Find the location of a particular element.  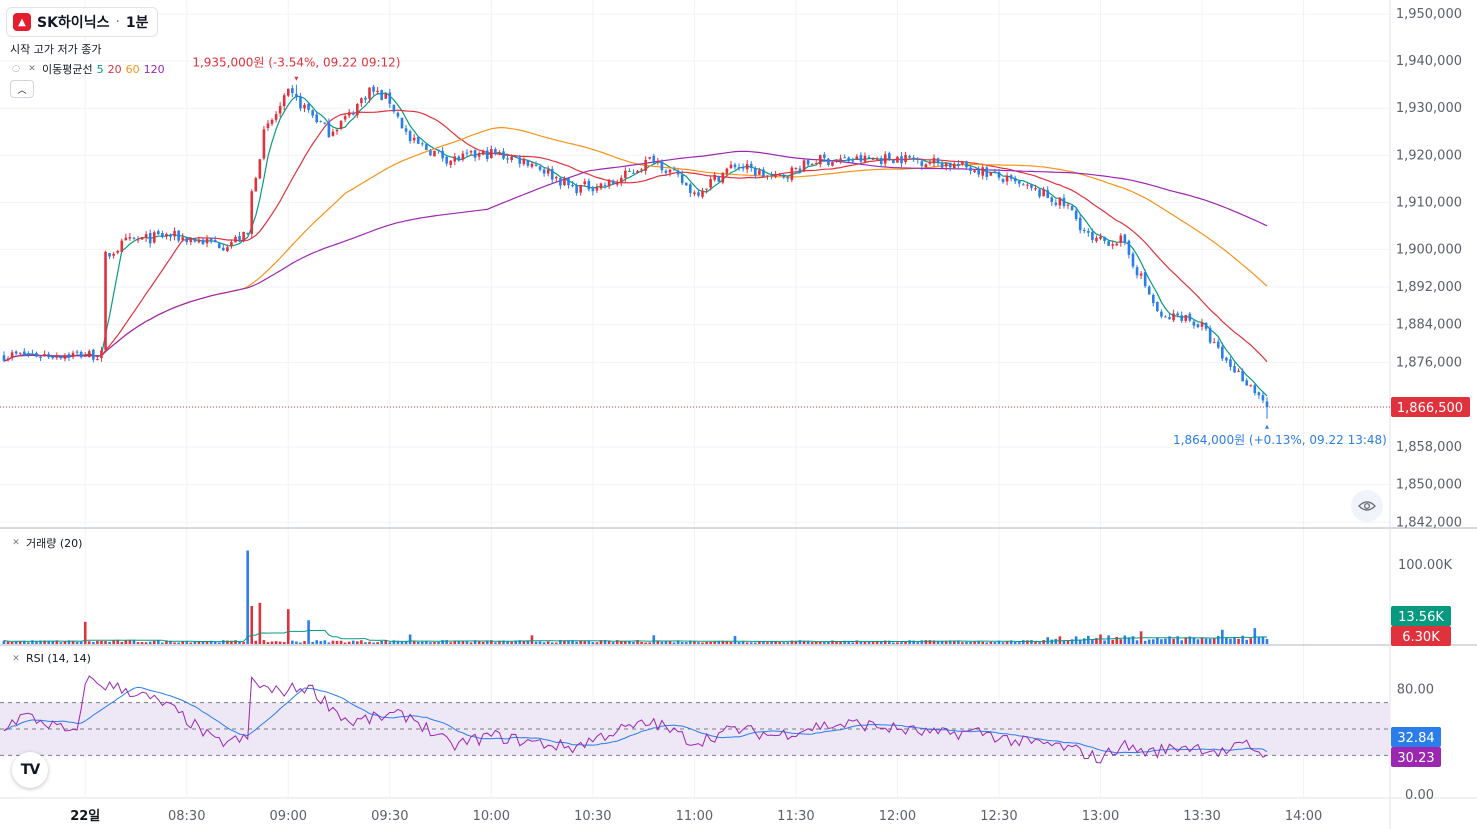

ma-legend: ◌ ✕ 이동평균선 5 20 60 120 is located at coordinates (87, 69).